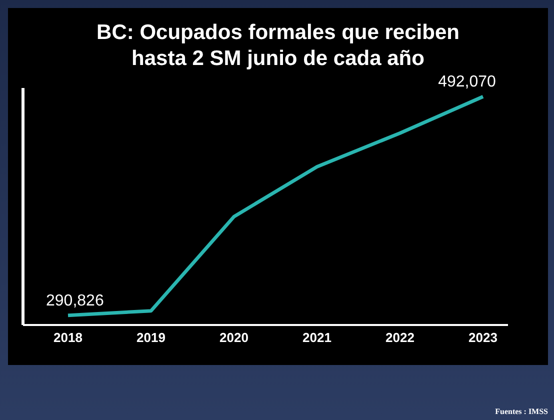 The image size is (554, 420). What do you see at coordinates (278, 46) in the screenshot?
I see `chart-title: BC: Ocupados formales que reciben hasta 2 SM junio de cada año` at bounding box center [278, 46].